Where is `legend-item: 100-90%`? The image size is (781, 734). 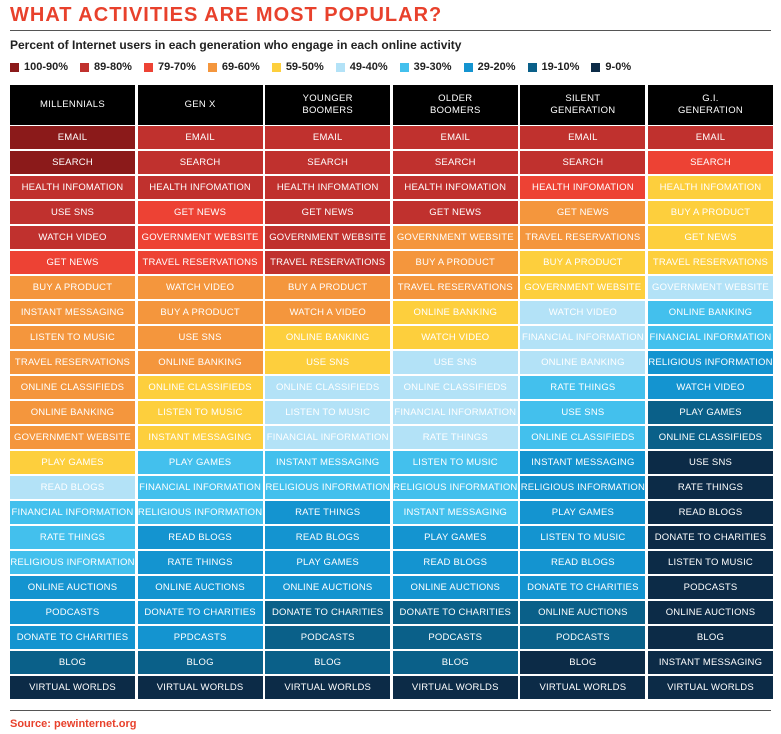 legend-item: 100-90% is located at coordinates (39, 67).